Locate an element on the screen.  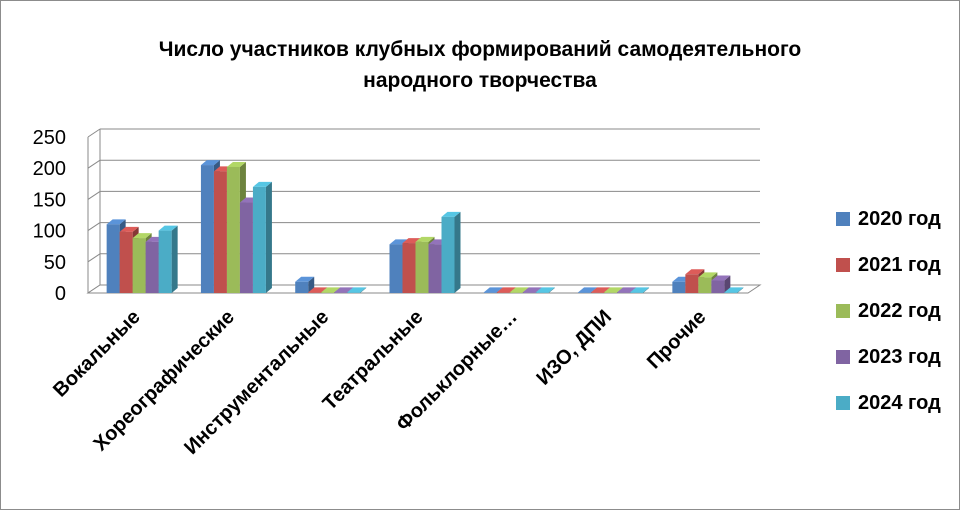
legend-label: 2020 год is located at coordinates (899, 218).